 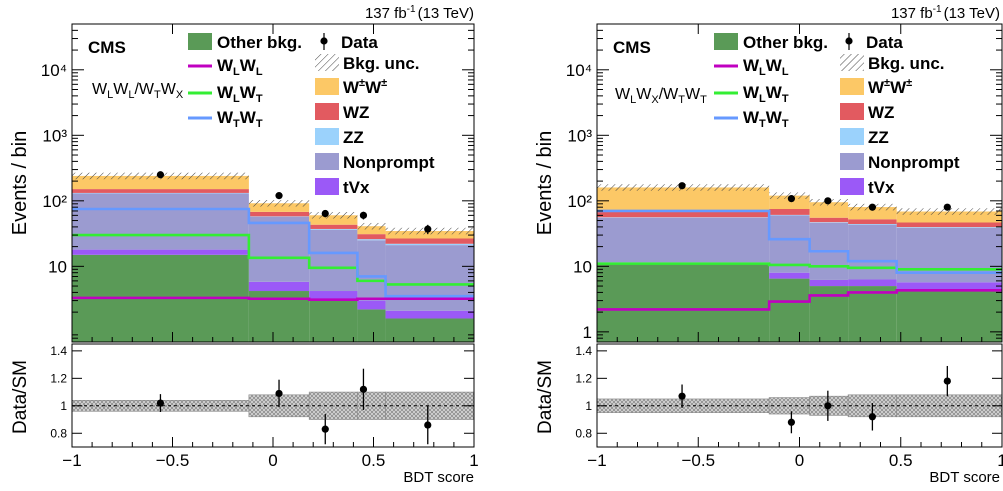 What do you see at coordinates (766, 119) in the screenshot?
I see `legend-label-wtwt: WTWT` at bounding box center [766, 119].